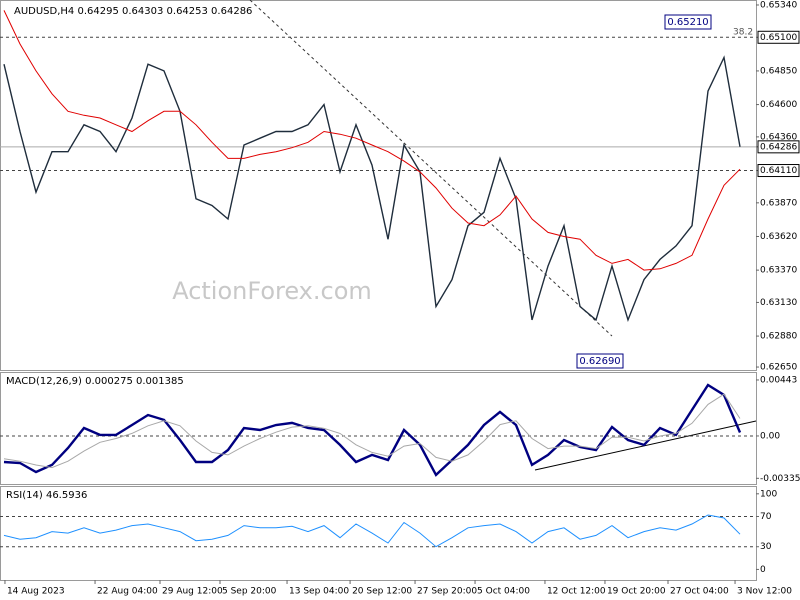 This screenshot has width=800, height=600. I want to click on y-tick-label: 0.63370, so click(778, 271).